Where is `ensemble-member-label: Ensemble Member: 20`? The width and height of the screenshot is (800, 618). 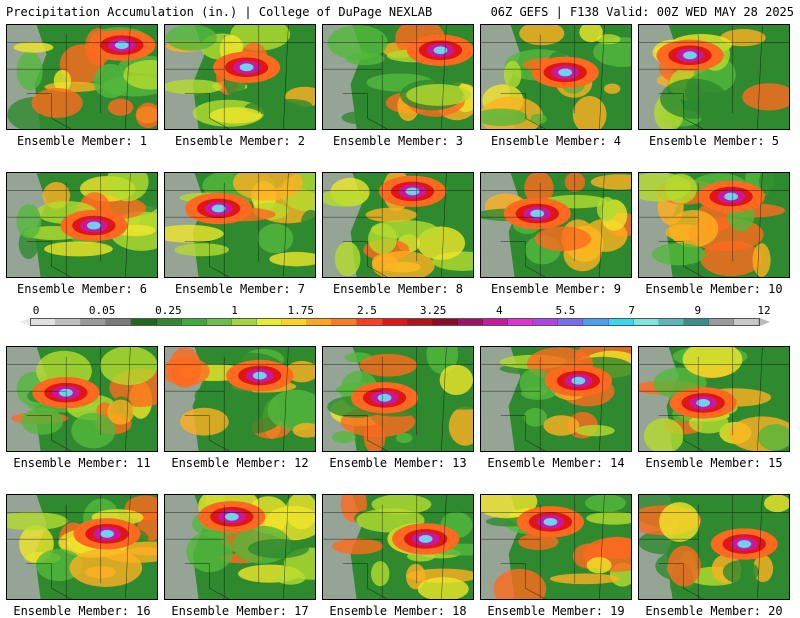
ensemble-member-label: Ensemble Member: 20 is located at coordinates (714, 611).